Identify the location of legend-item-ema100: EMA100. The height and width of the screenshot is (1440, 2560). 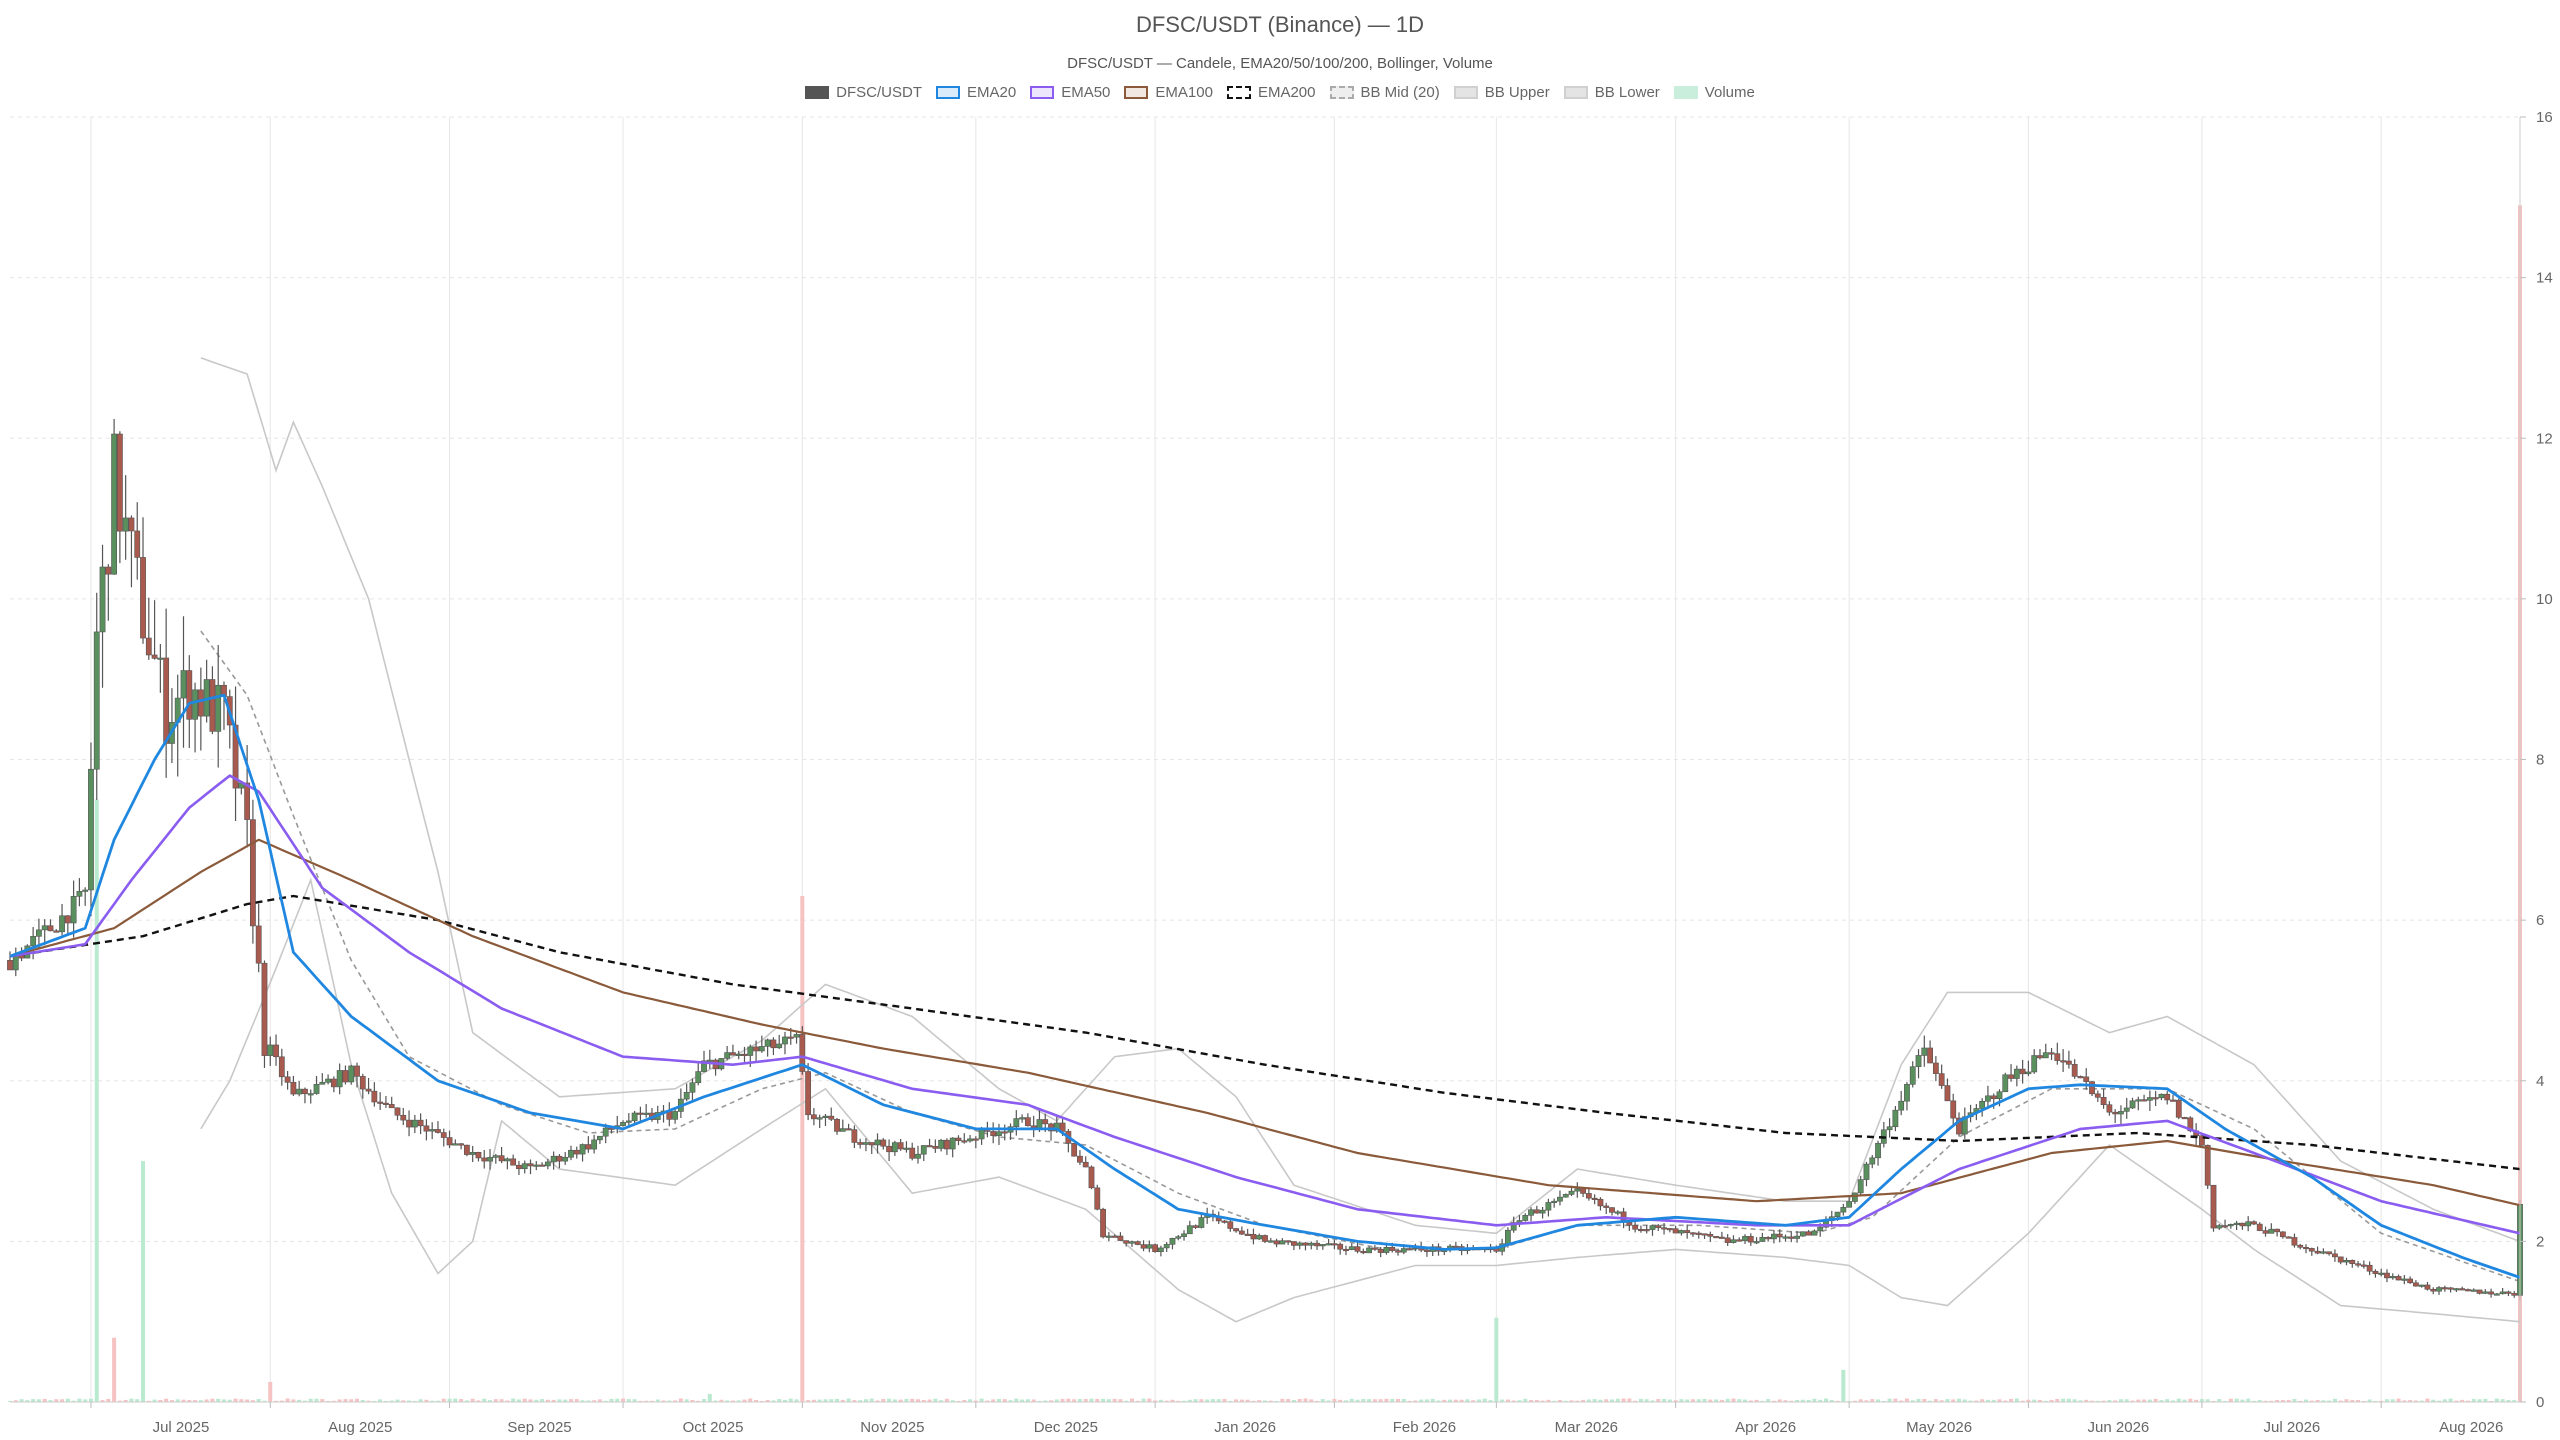
(1168, 92).